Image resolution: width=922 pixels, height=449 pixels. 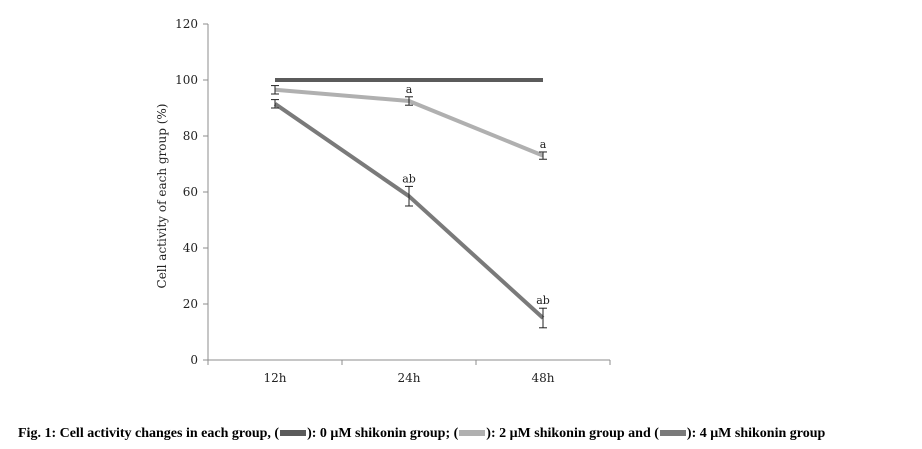 I want to click on caption-part1: ): 0 μM shikonin group; (, so click(x=383, y=433).